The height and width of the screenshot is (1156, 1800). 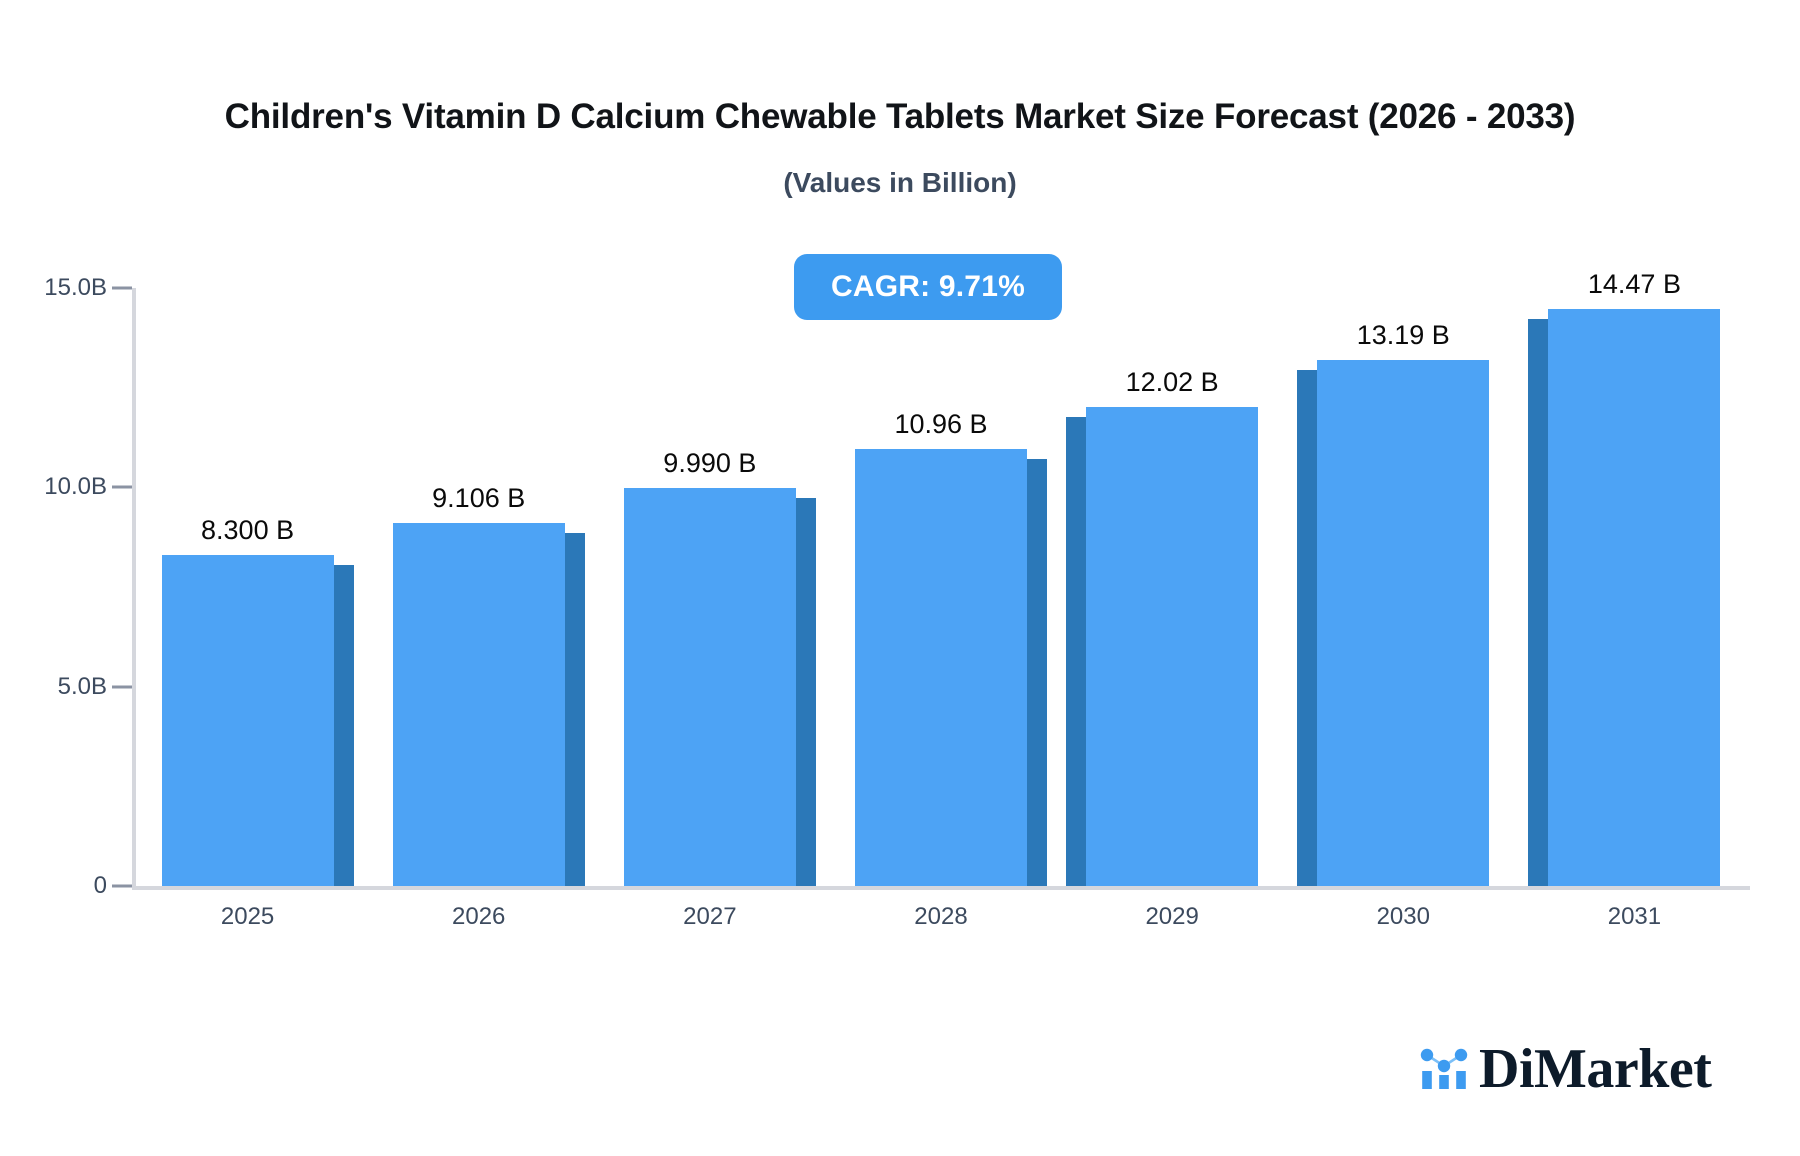 What do you see at coordinates (82, 686) in the screenshot?
I see `y-axis-tick-label: 5.0B` at bounding box center [82, 686].